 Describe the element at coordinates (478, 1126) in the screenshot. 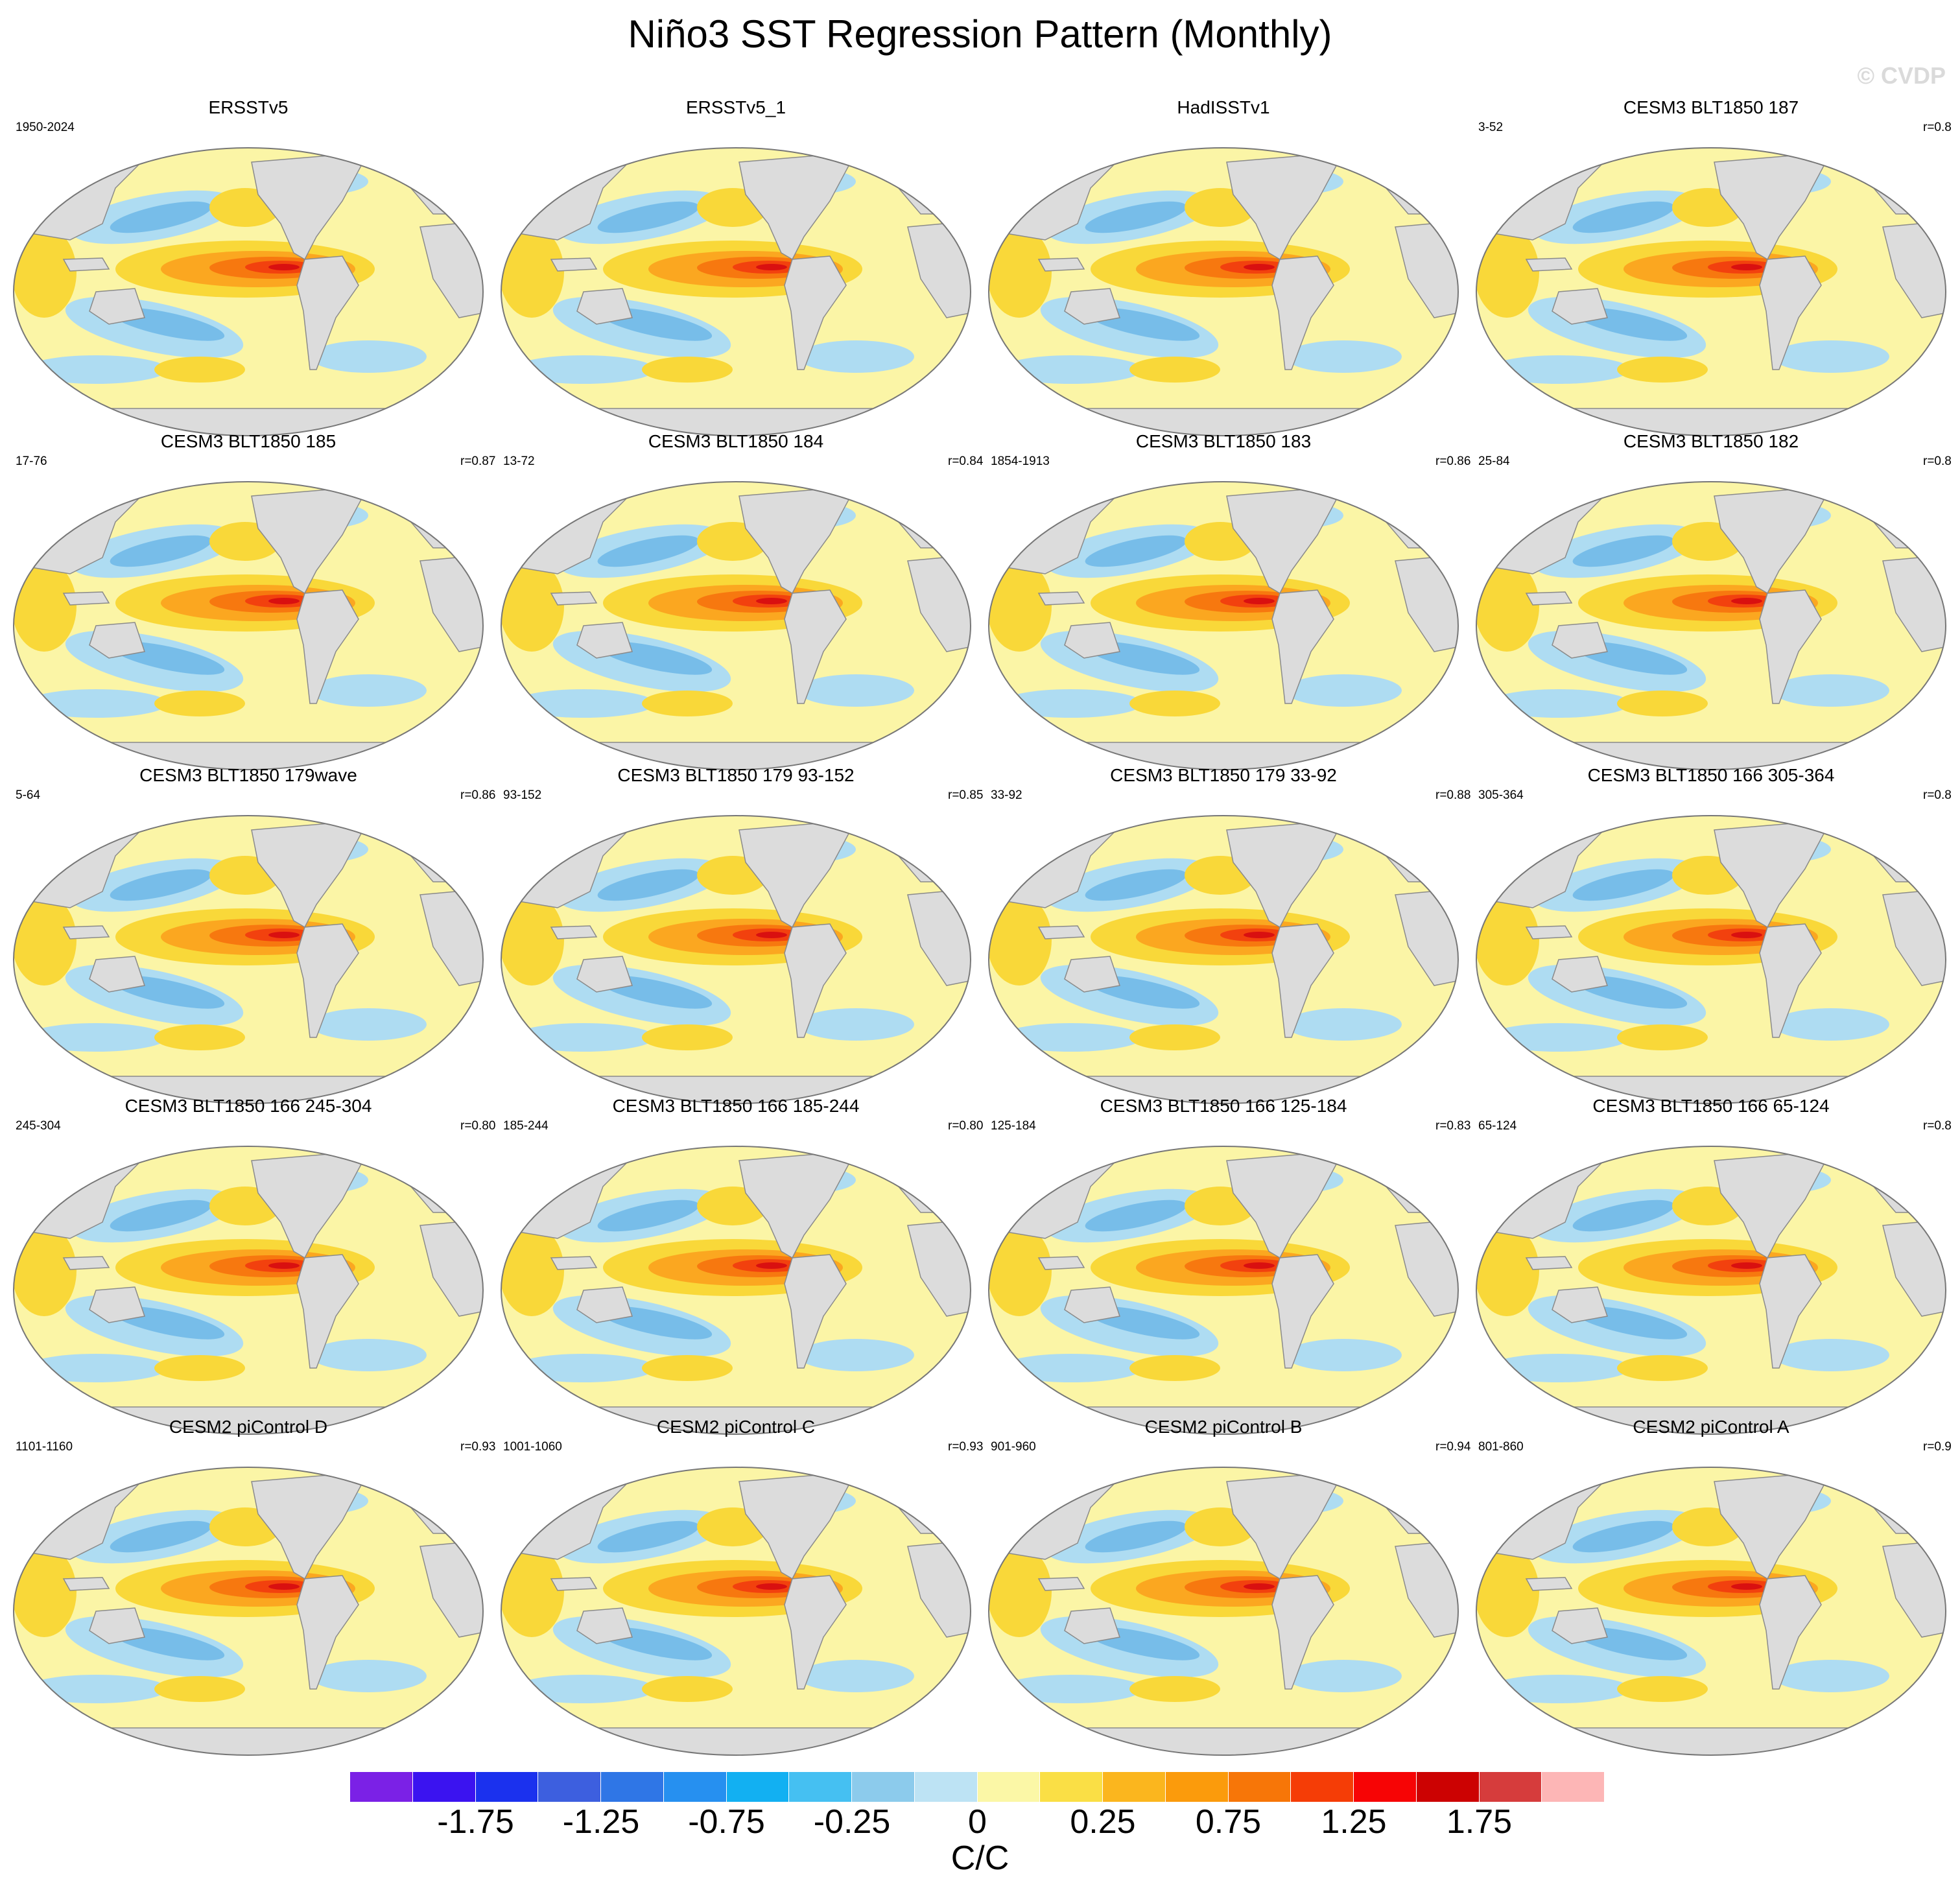

I see `panel-correlation: r=0.80` at that location.